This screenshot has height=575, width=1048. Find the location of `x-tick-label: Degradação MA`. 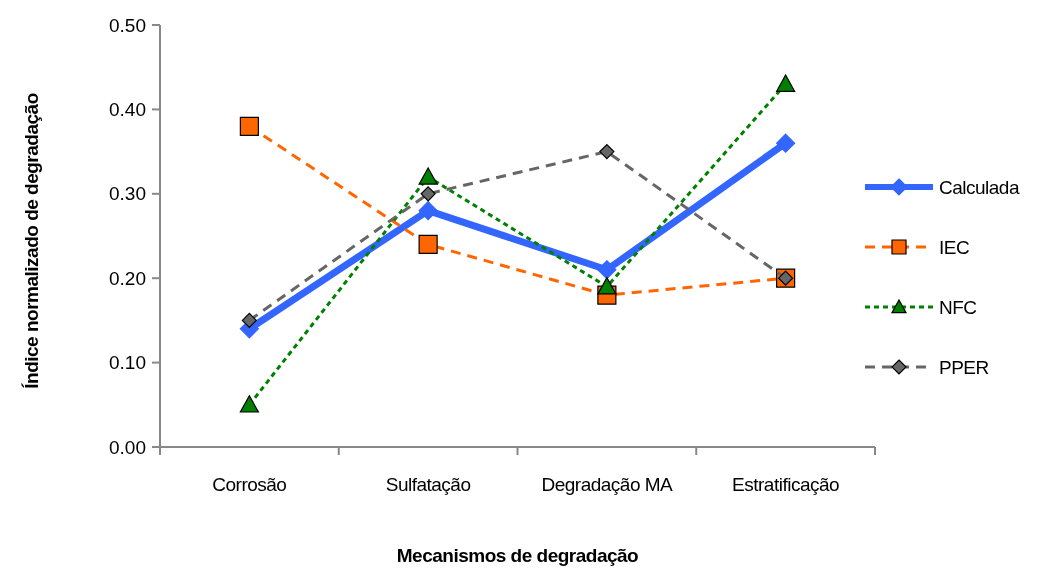

x-tick-label: Degradação MA is located at coordinates (607, 484).